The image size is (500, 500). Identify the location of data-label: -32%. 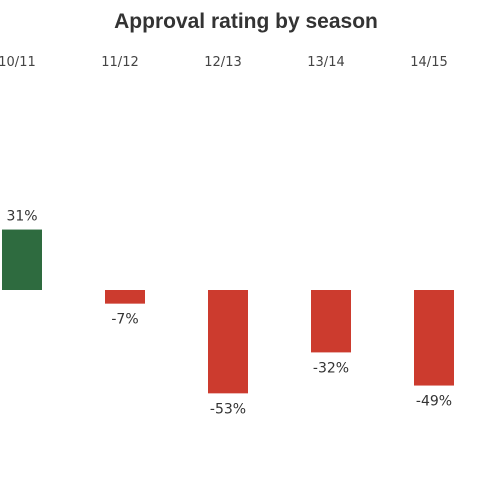
(331, 368).